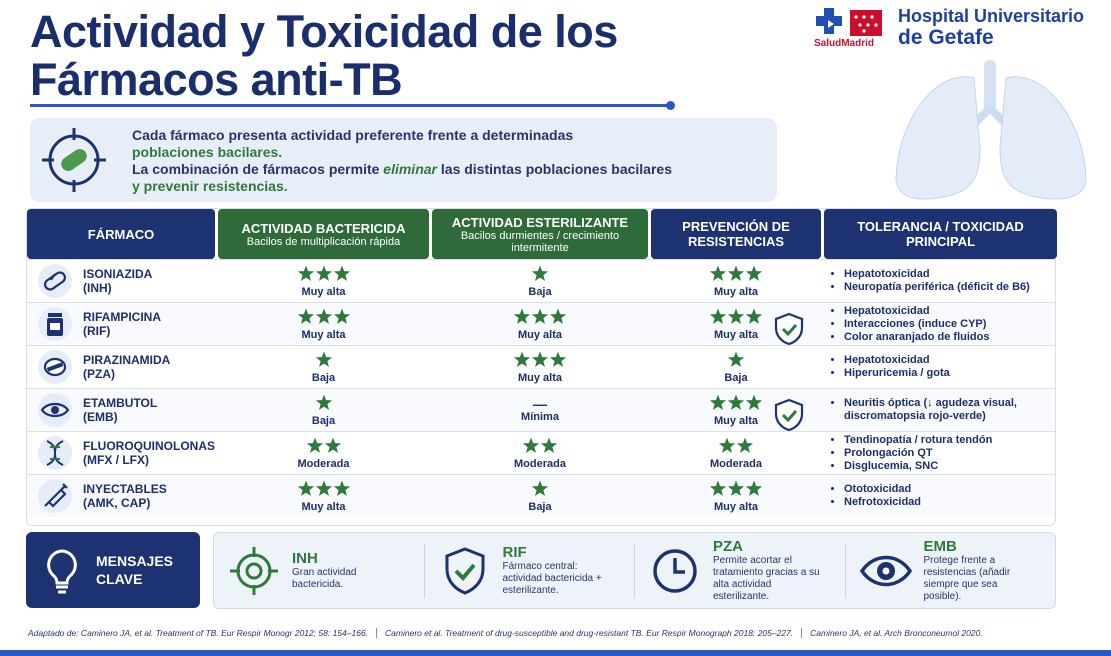  Describe the element at coordinates (946, 37) in the screenshot. I see `hospital-line: de Getafe` at that location.